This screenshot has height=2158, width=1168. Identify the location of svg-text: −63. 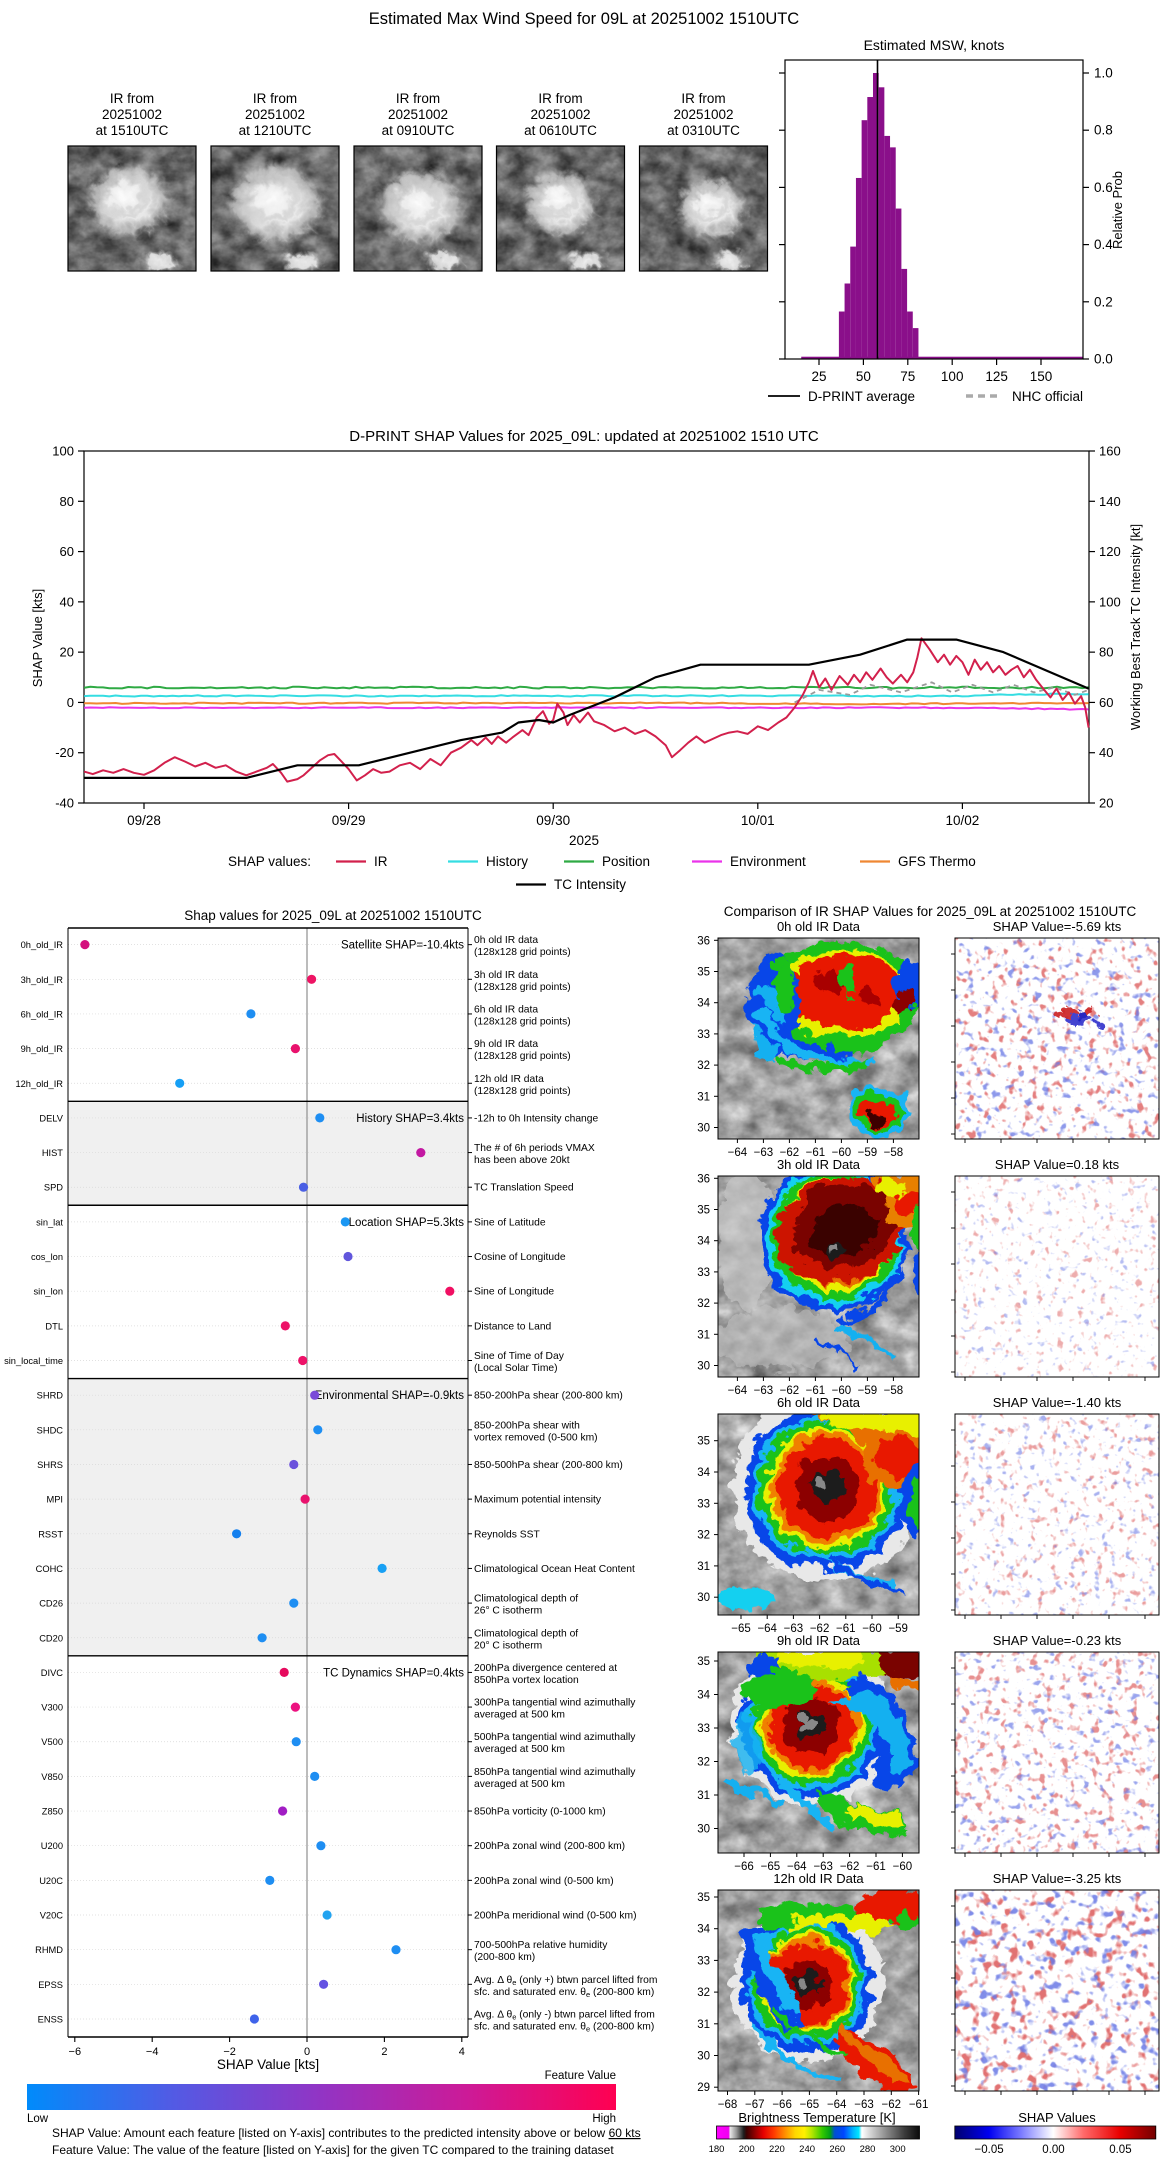
(864, 2105).